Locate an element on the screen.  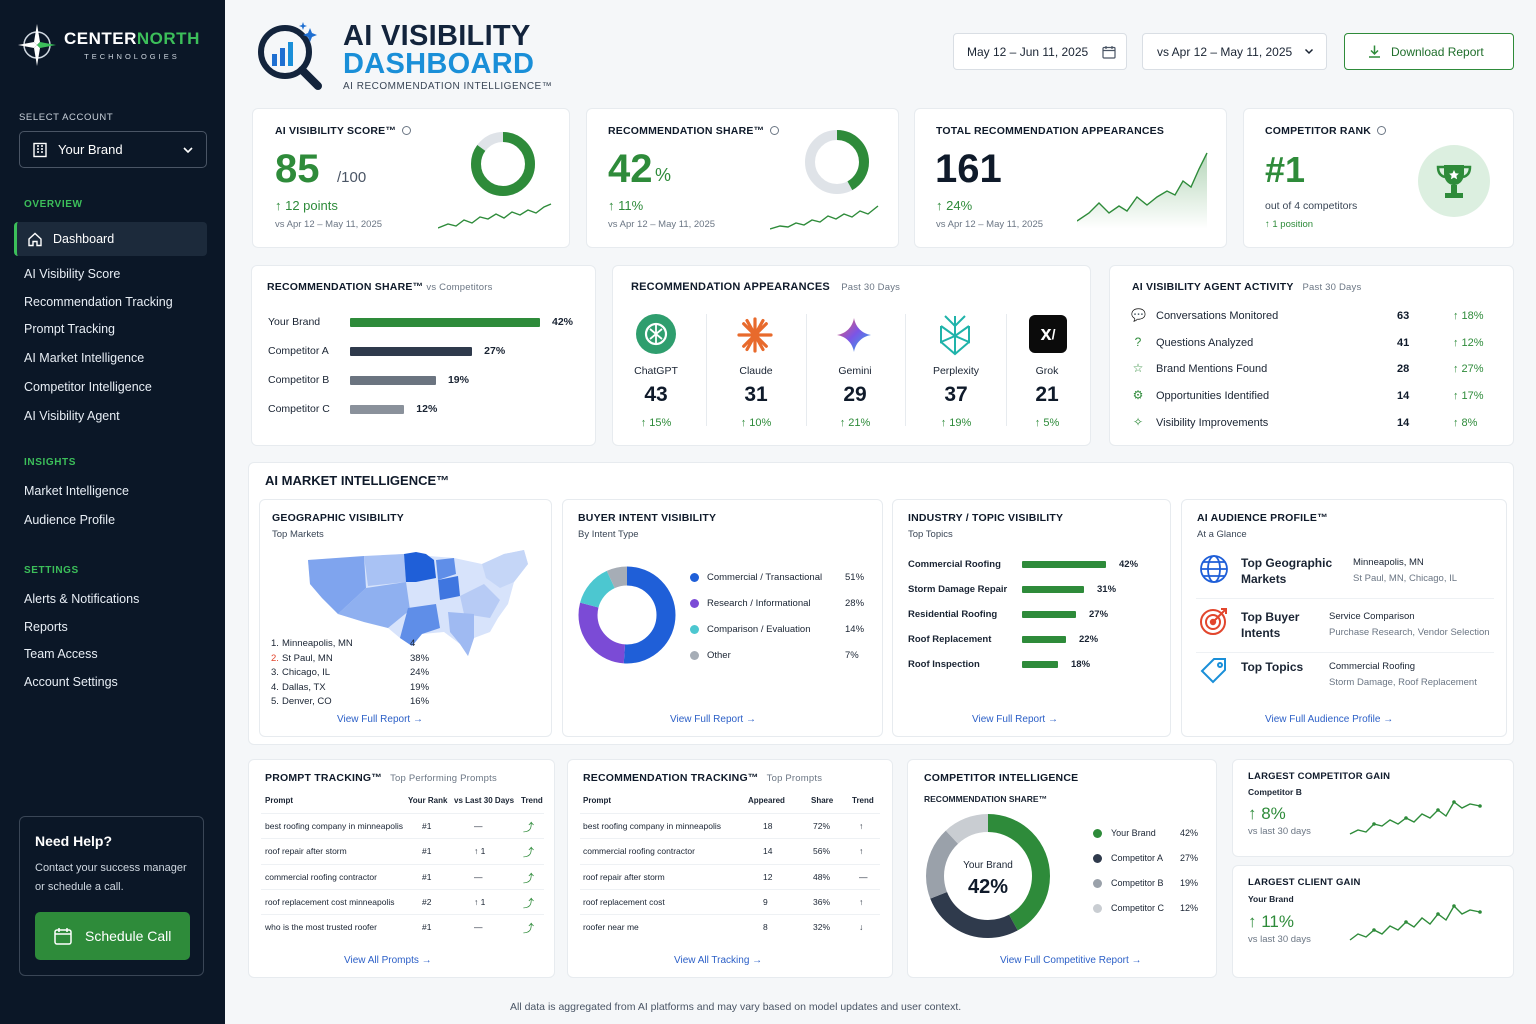
view-full-competitive-report-link: View Full Competitive Report → is located at coordinates (1071, 960).